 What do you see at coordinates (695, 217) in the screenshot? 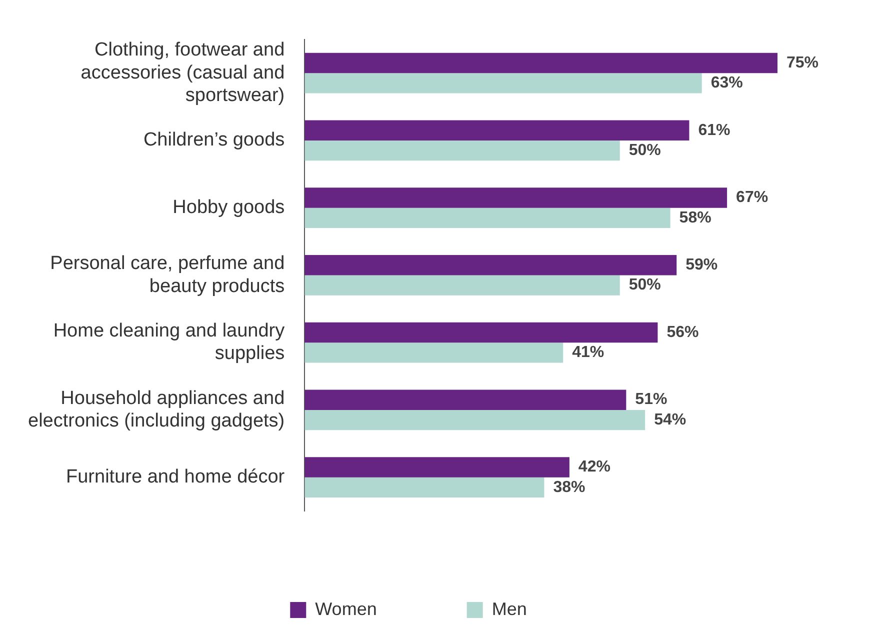
I see `data-label: 58%` at bounding box center [695, 217].